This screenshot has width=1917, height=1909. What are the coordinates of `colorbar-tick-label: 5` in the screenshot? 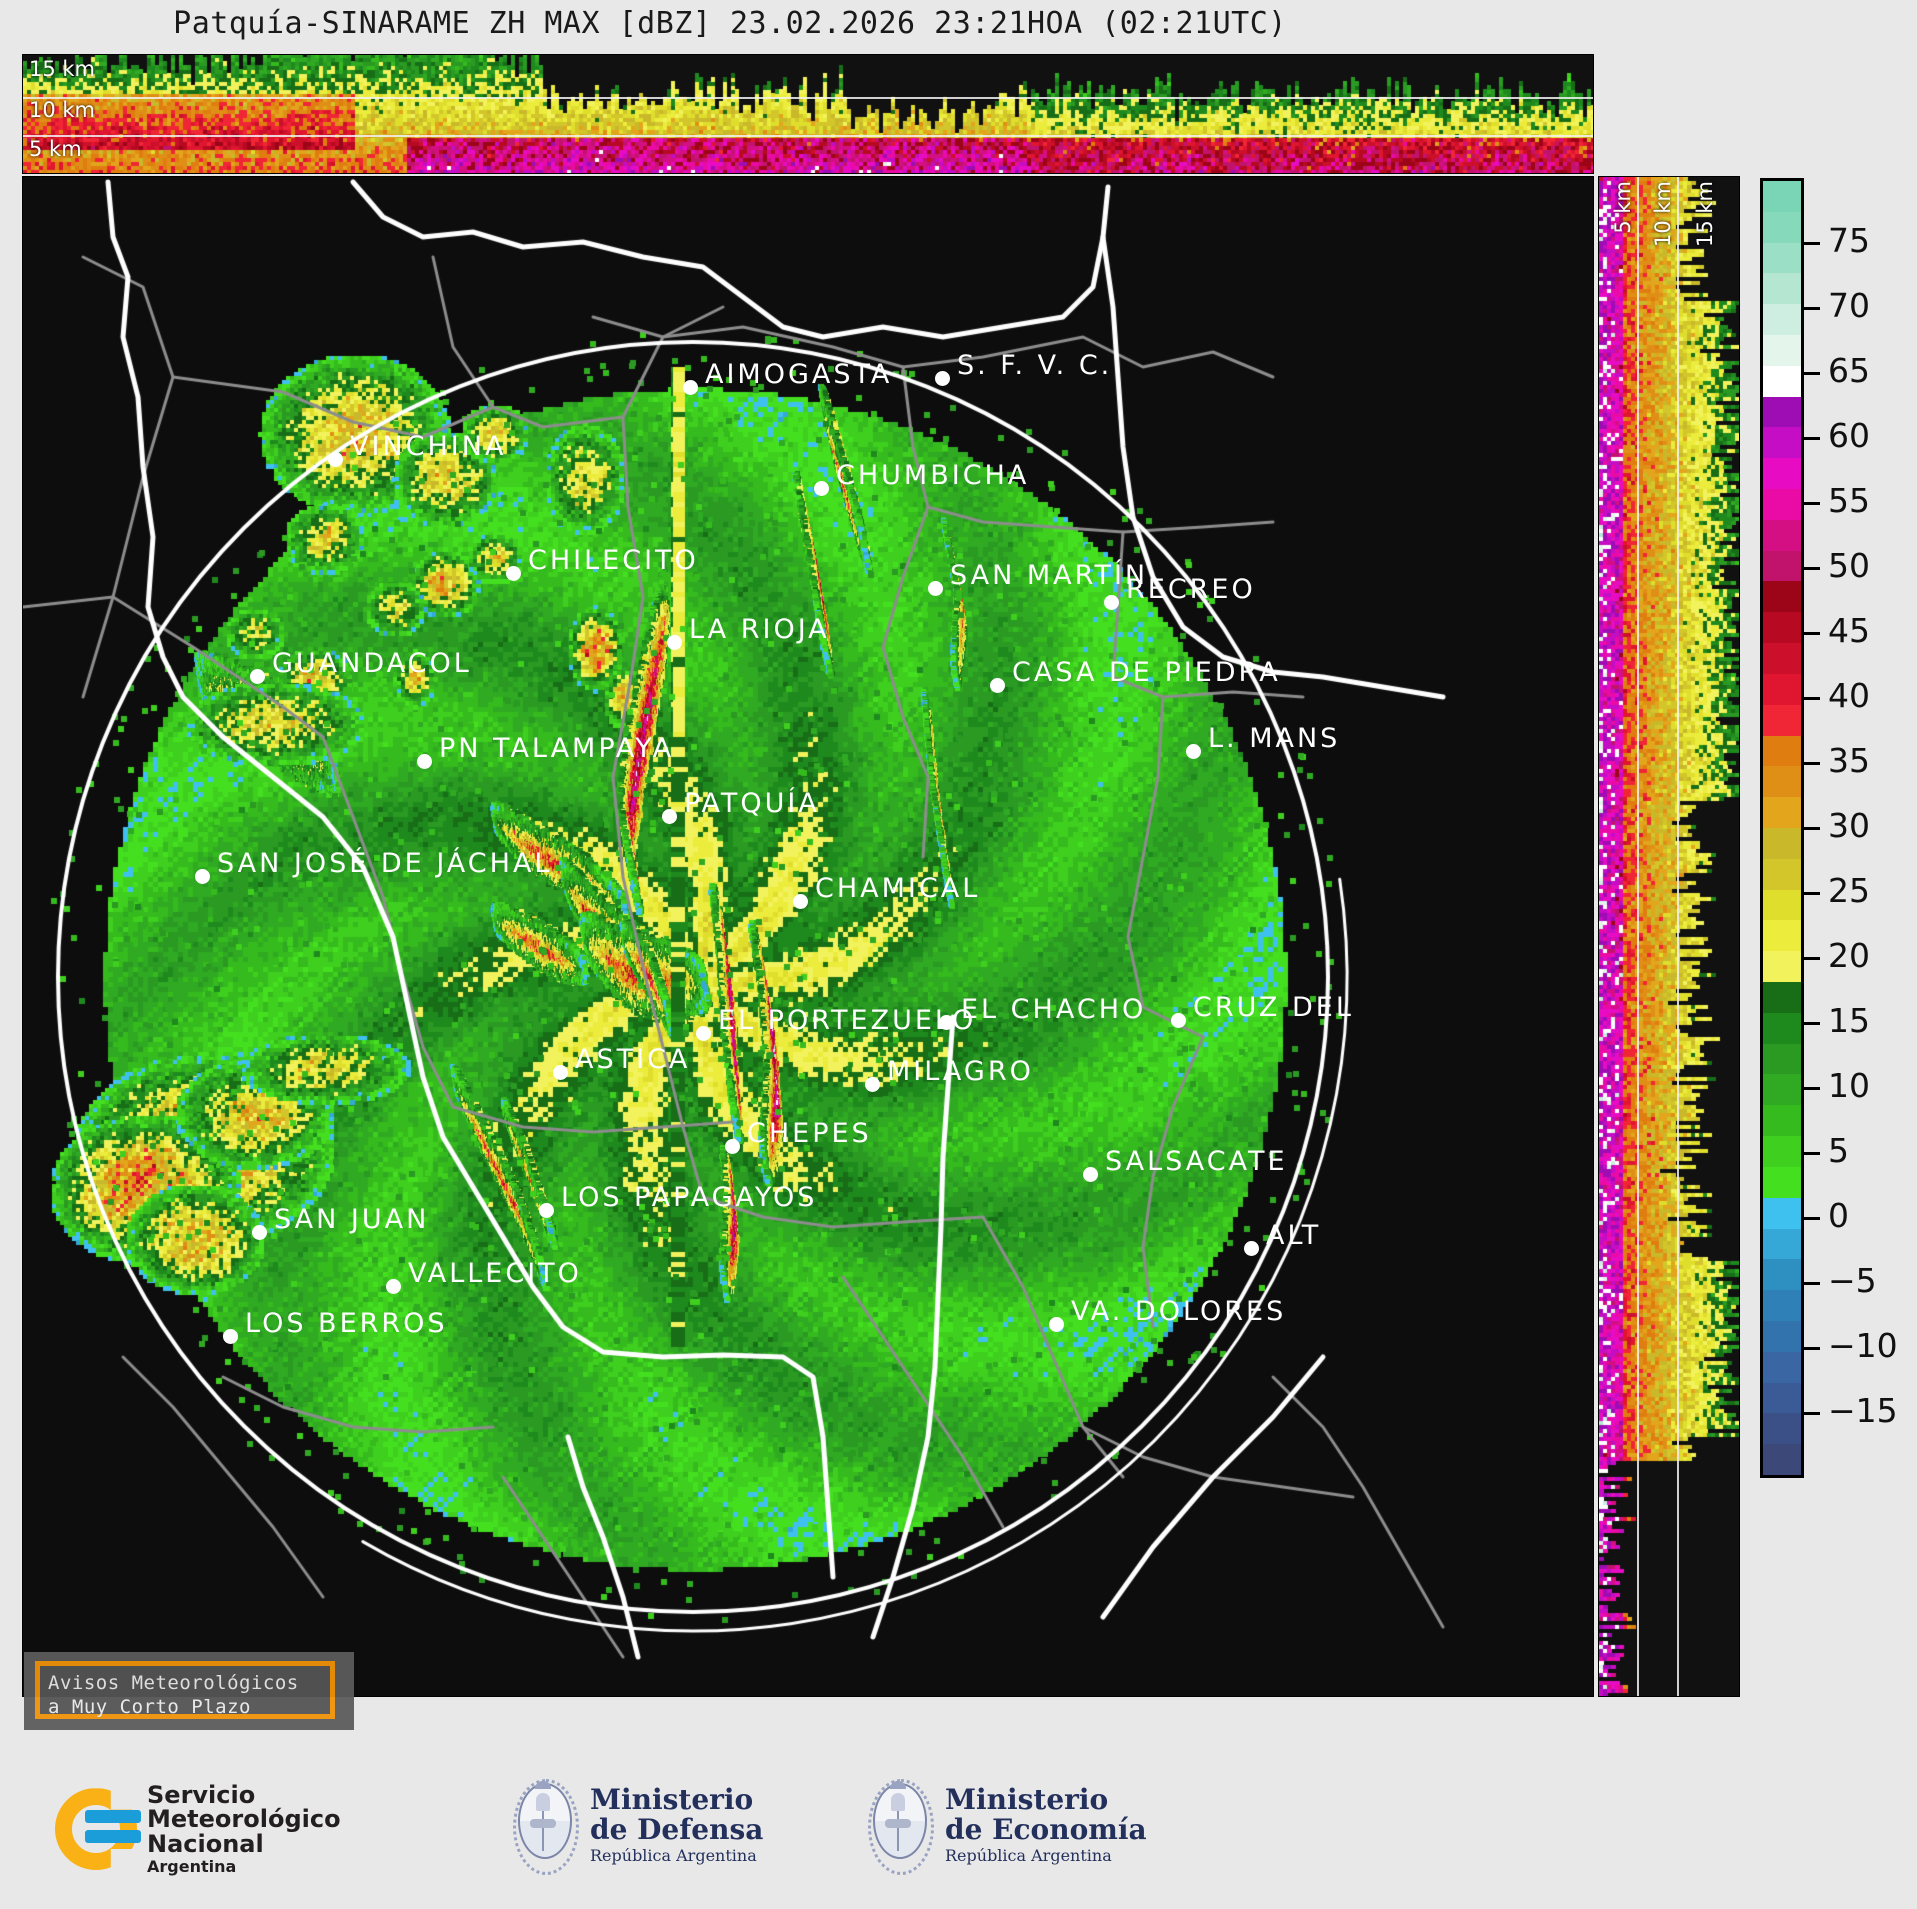 It's located at (1838, 1150).